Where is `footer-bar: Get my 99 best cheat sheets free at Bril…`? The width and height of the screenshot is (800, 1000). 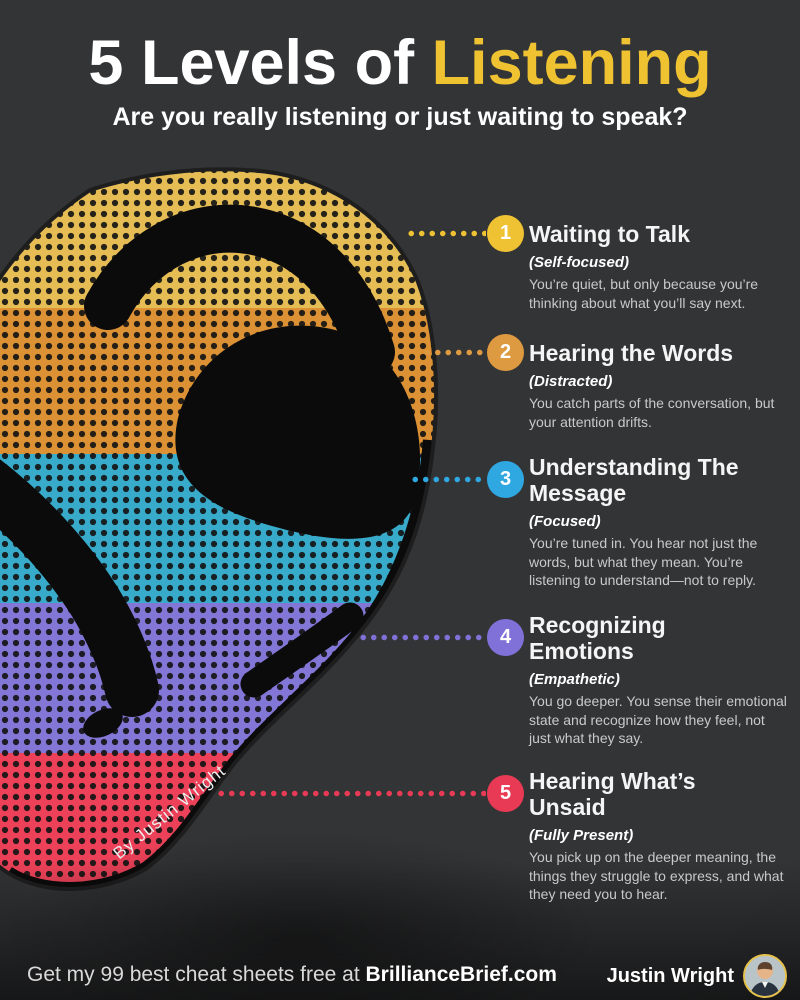 footer-bar: Get my 99 best cheat sheets free at Bril… is located at coordinates (400, 974).